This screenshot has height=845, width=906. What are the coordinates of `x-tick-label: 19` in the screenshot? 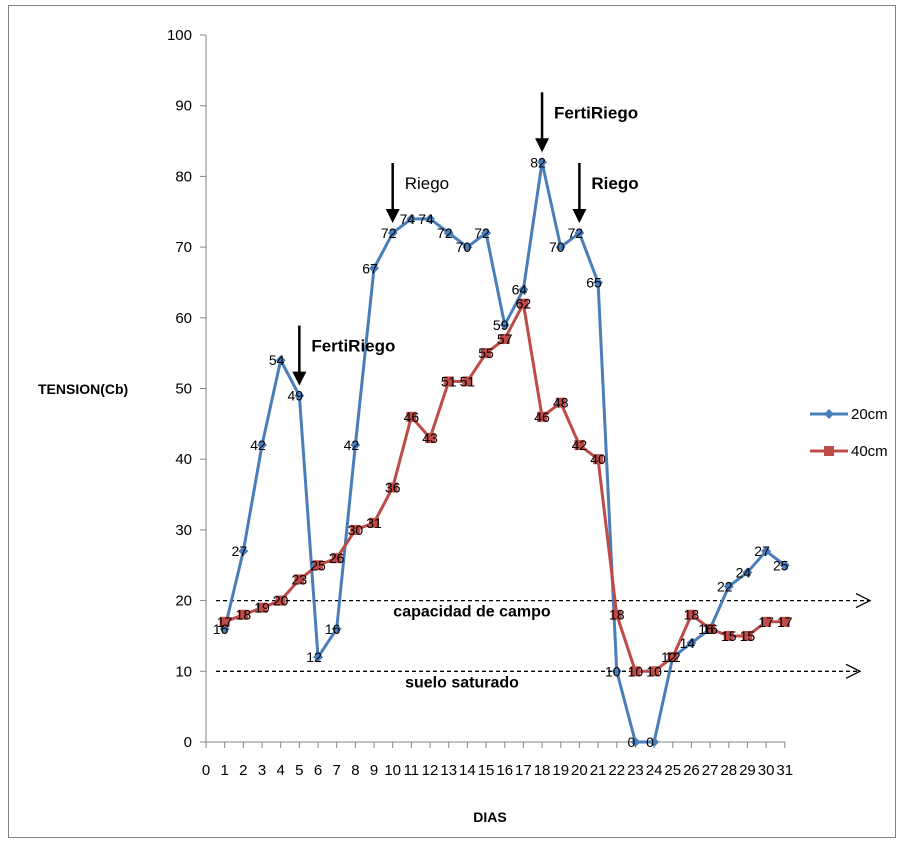 It's located at (560, 770).